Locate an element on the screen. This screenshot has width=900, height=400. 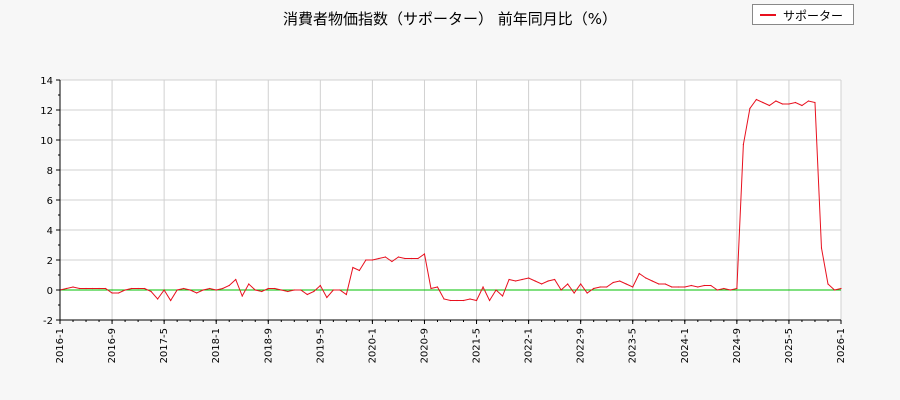
x-tick-label: 2018-1 is located at coordinates (216, 345).